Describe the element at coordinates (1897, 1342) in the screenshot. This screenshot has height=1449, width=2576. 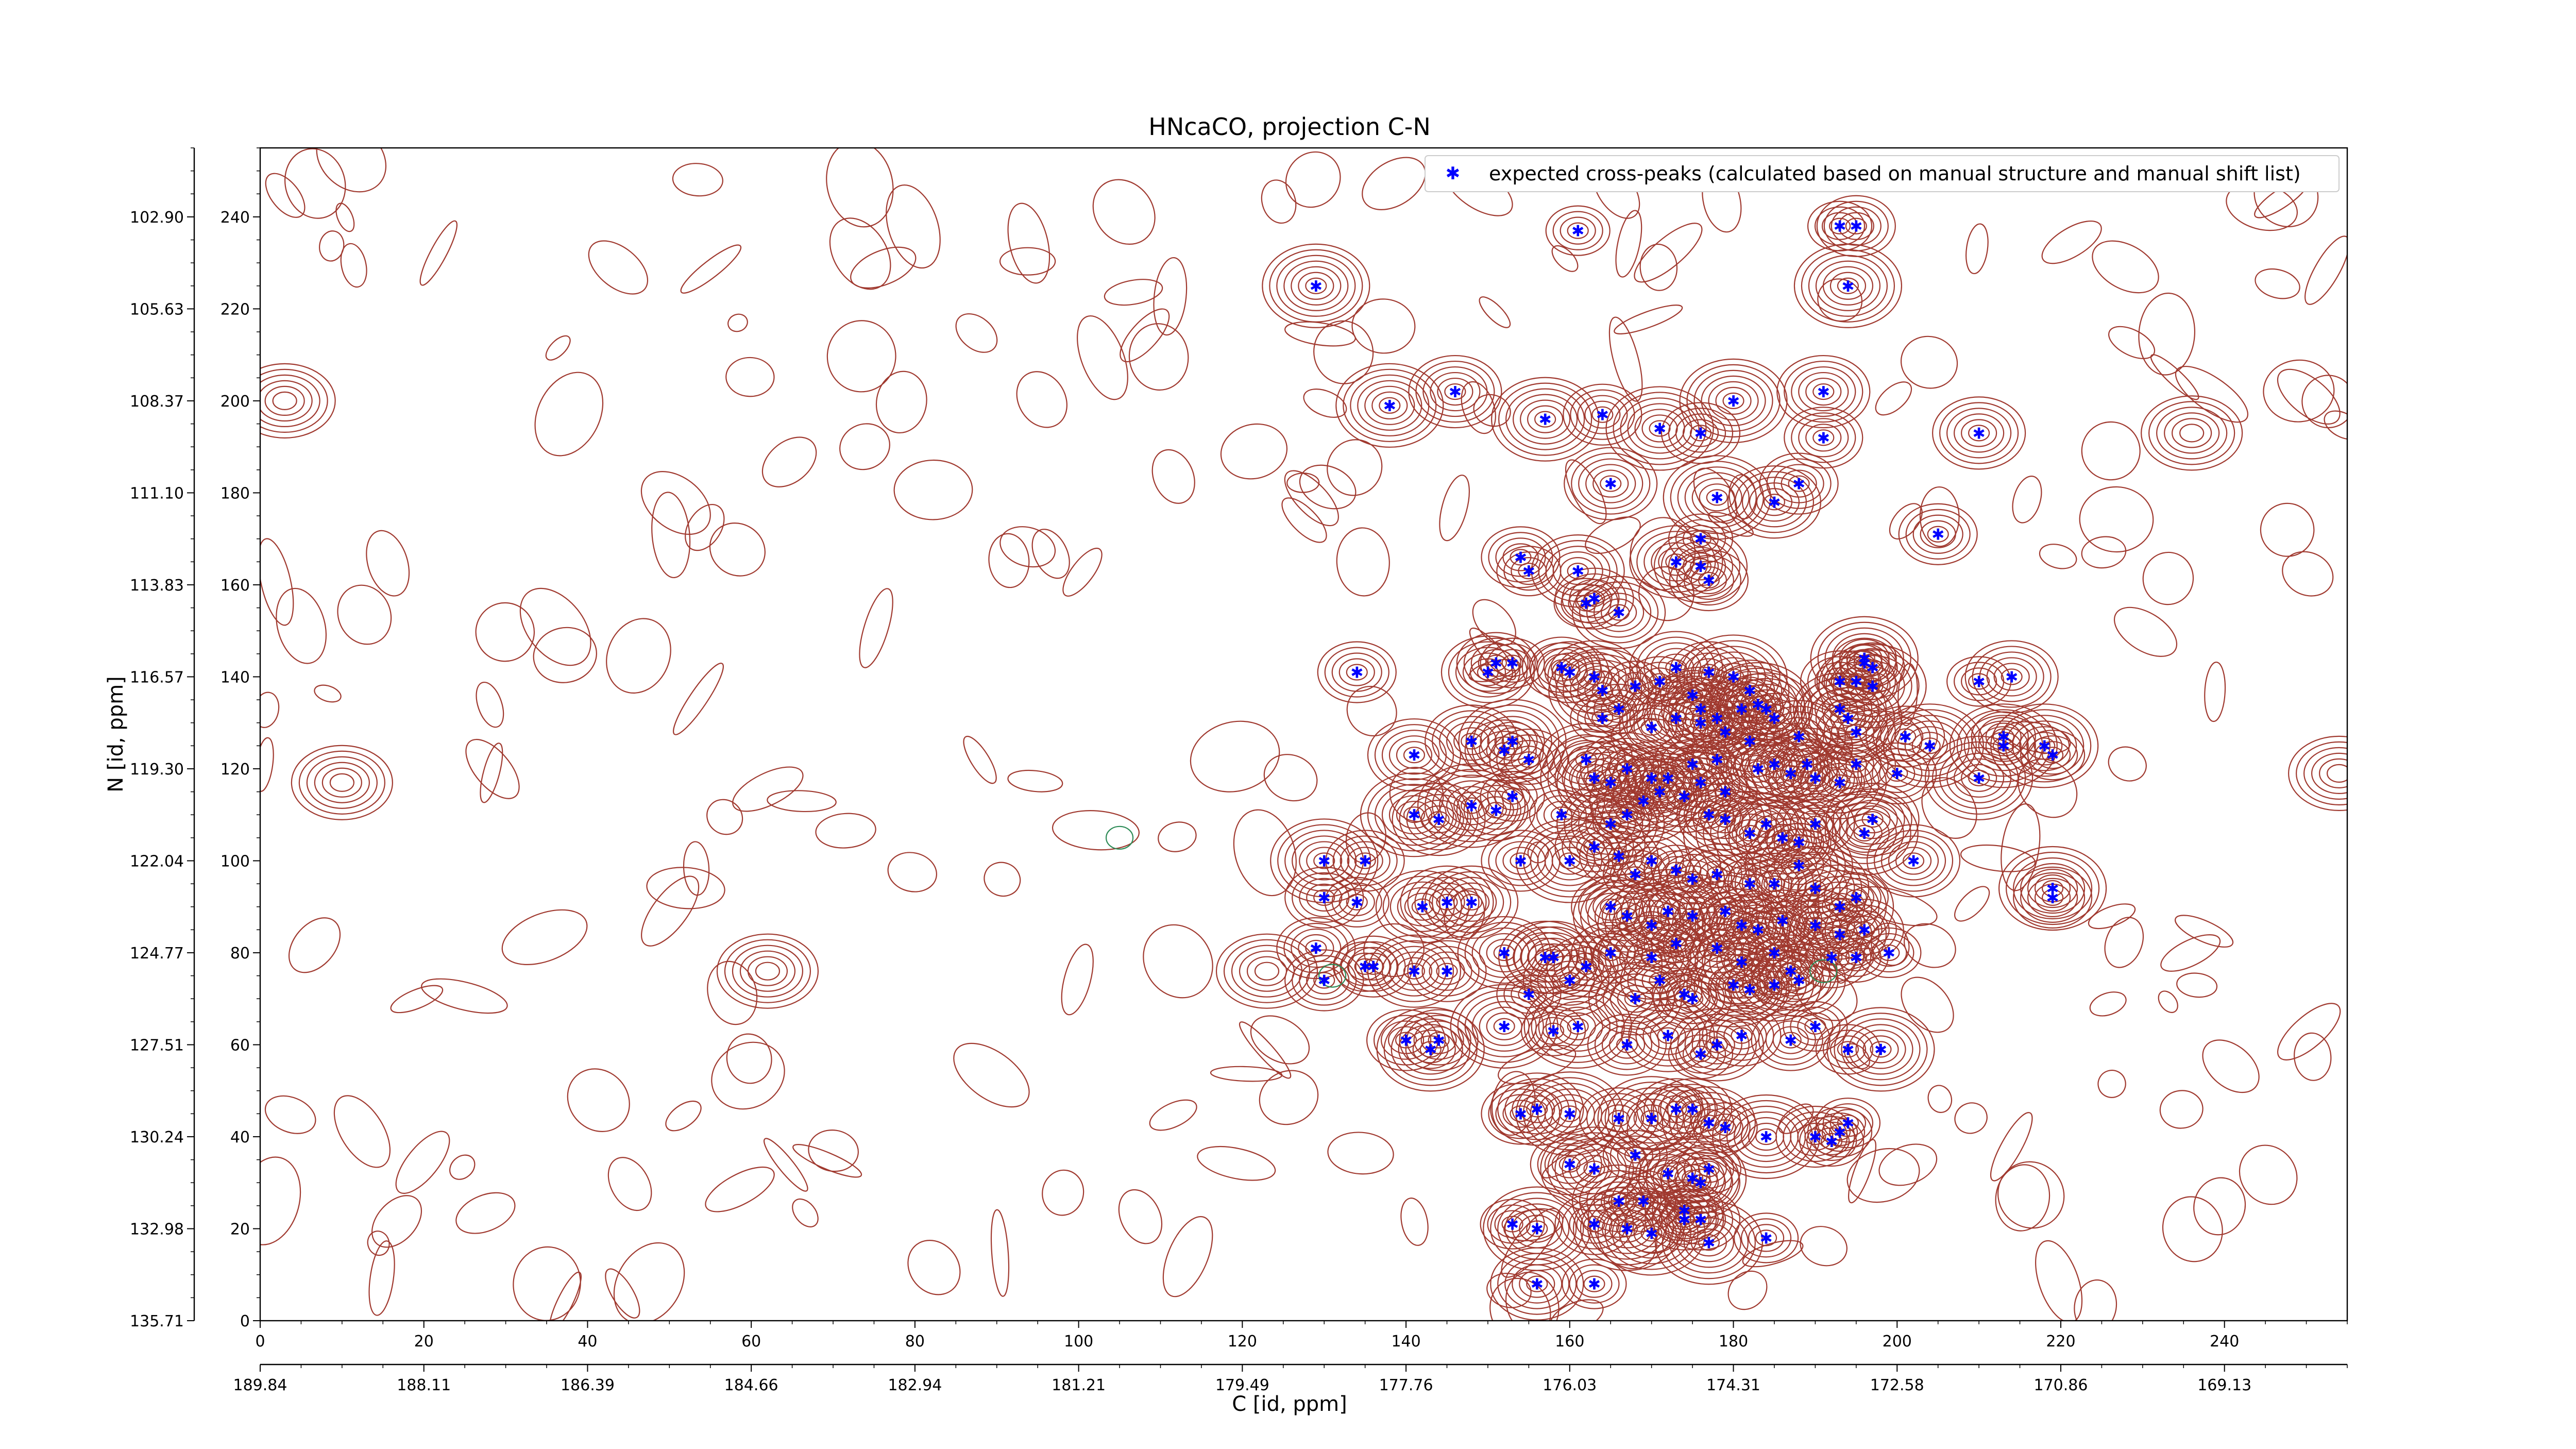
I see `x-tick-label: 200` at that location.